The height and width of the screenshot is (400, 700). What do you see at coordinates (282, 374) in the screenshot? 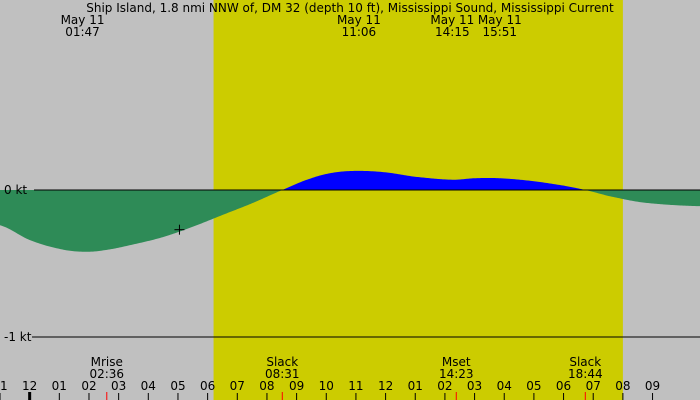
I see `bottom-event-time-1: 08:31` at bounding box center [282, 374].